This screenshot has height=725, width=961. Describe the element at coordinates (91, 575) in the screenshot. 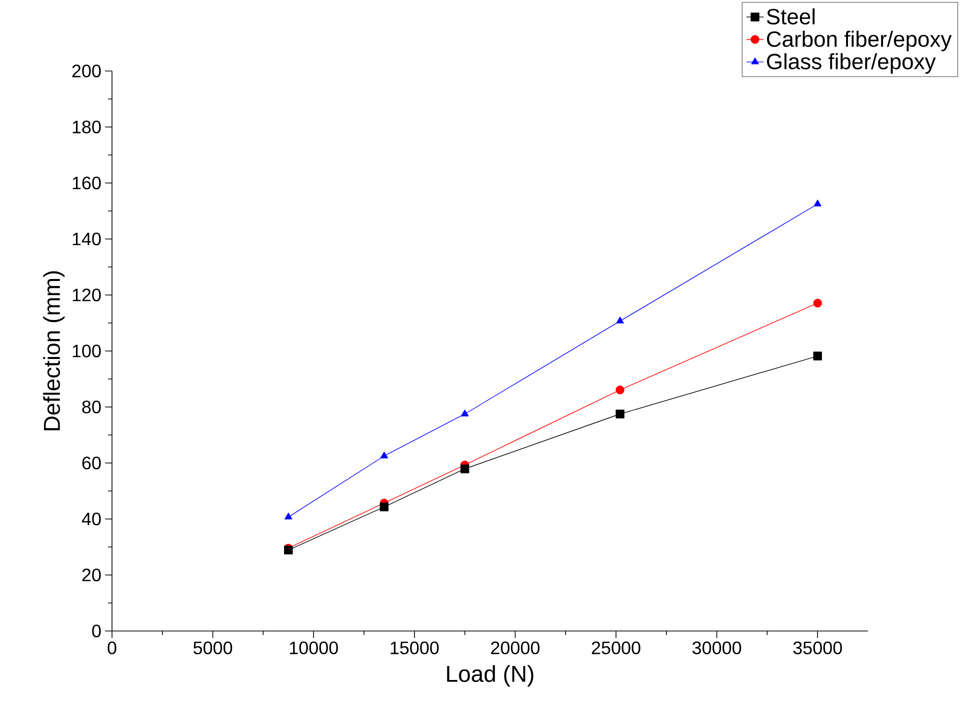

I see `y-tick-label: 20` at that location.